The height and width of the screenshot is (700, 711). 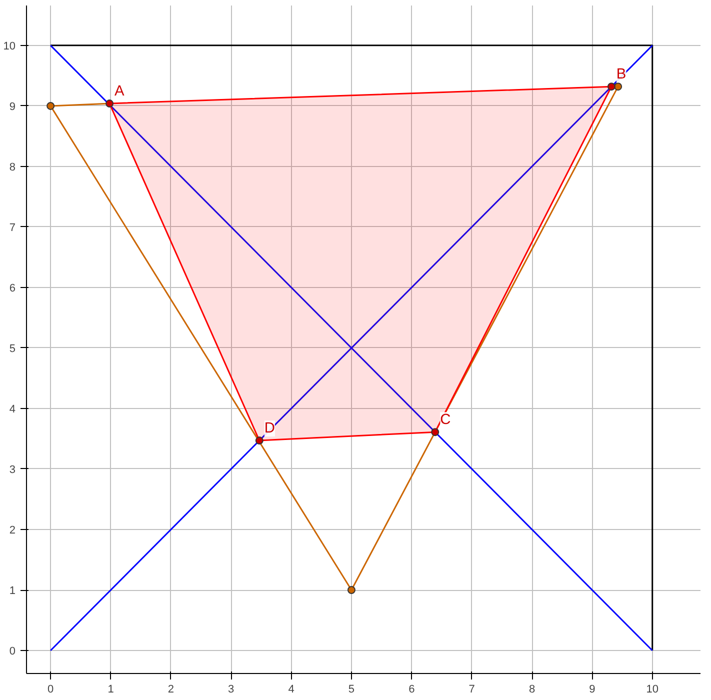 What do you see at coordinates (471, 690) in the screenshot?
I see `x-tick-label: 7` at bounding box center [471, 690].